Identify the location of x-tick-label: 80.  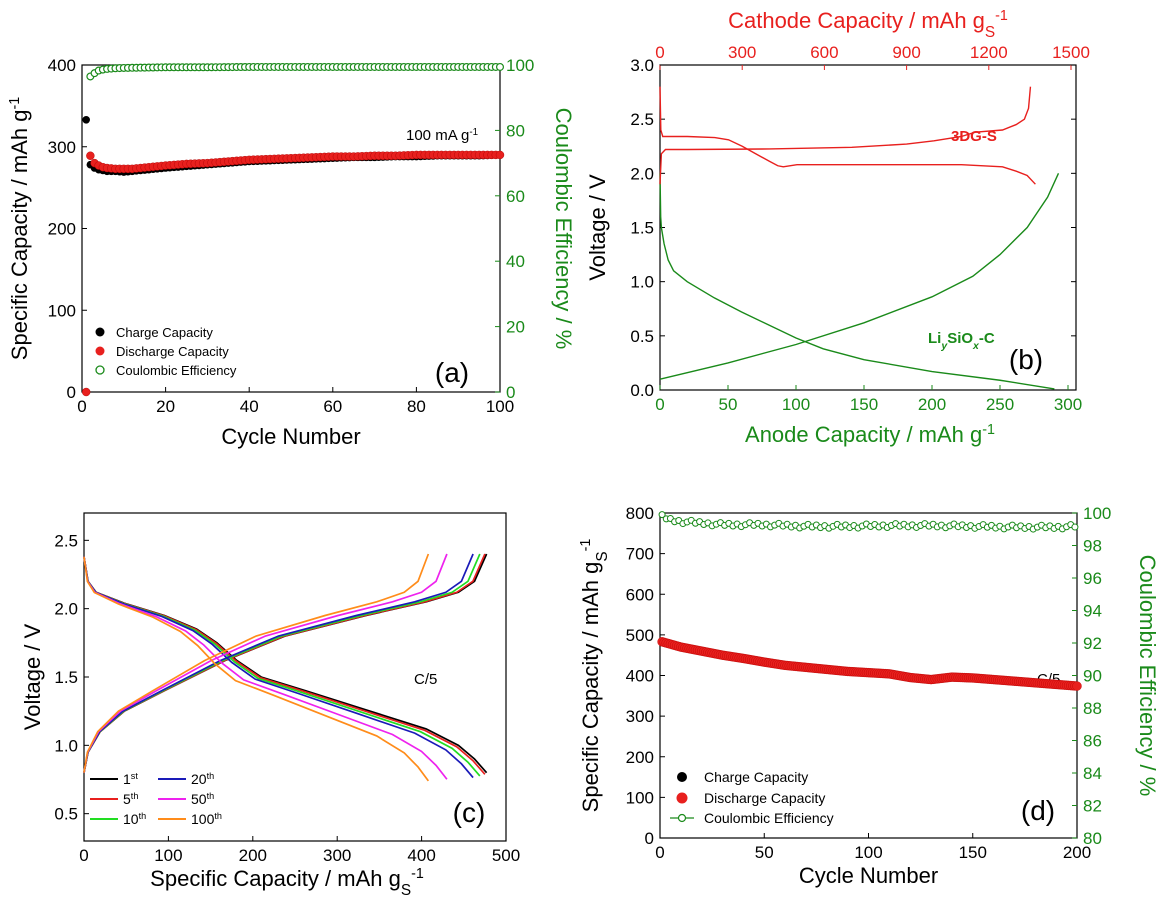
(416, 406).